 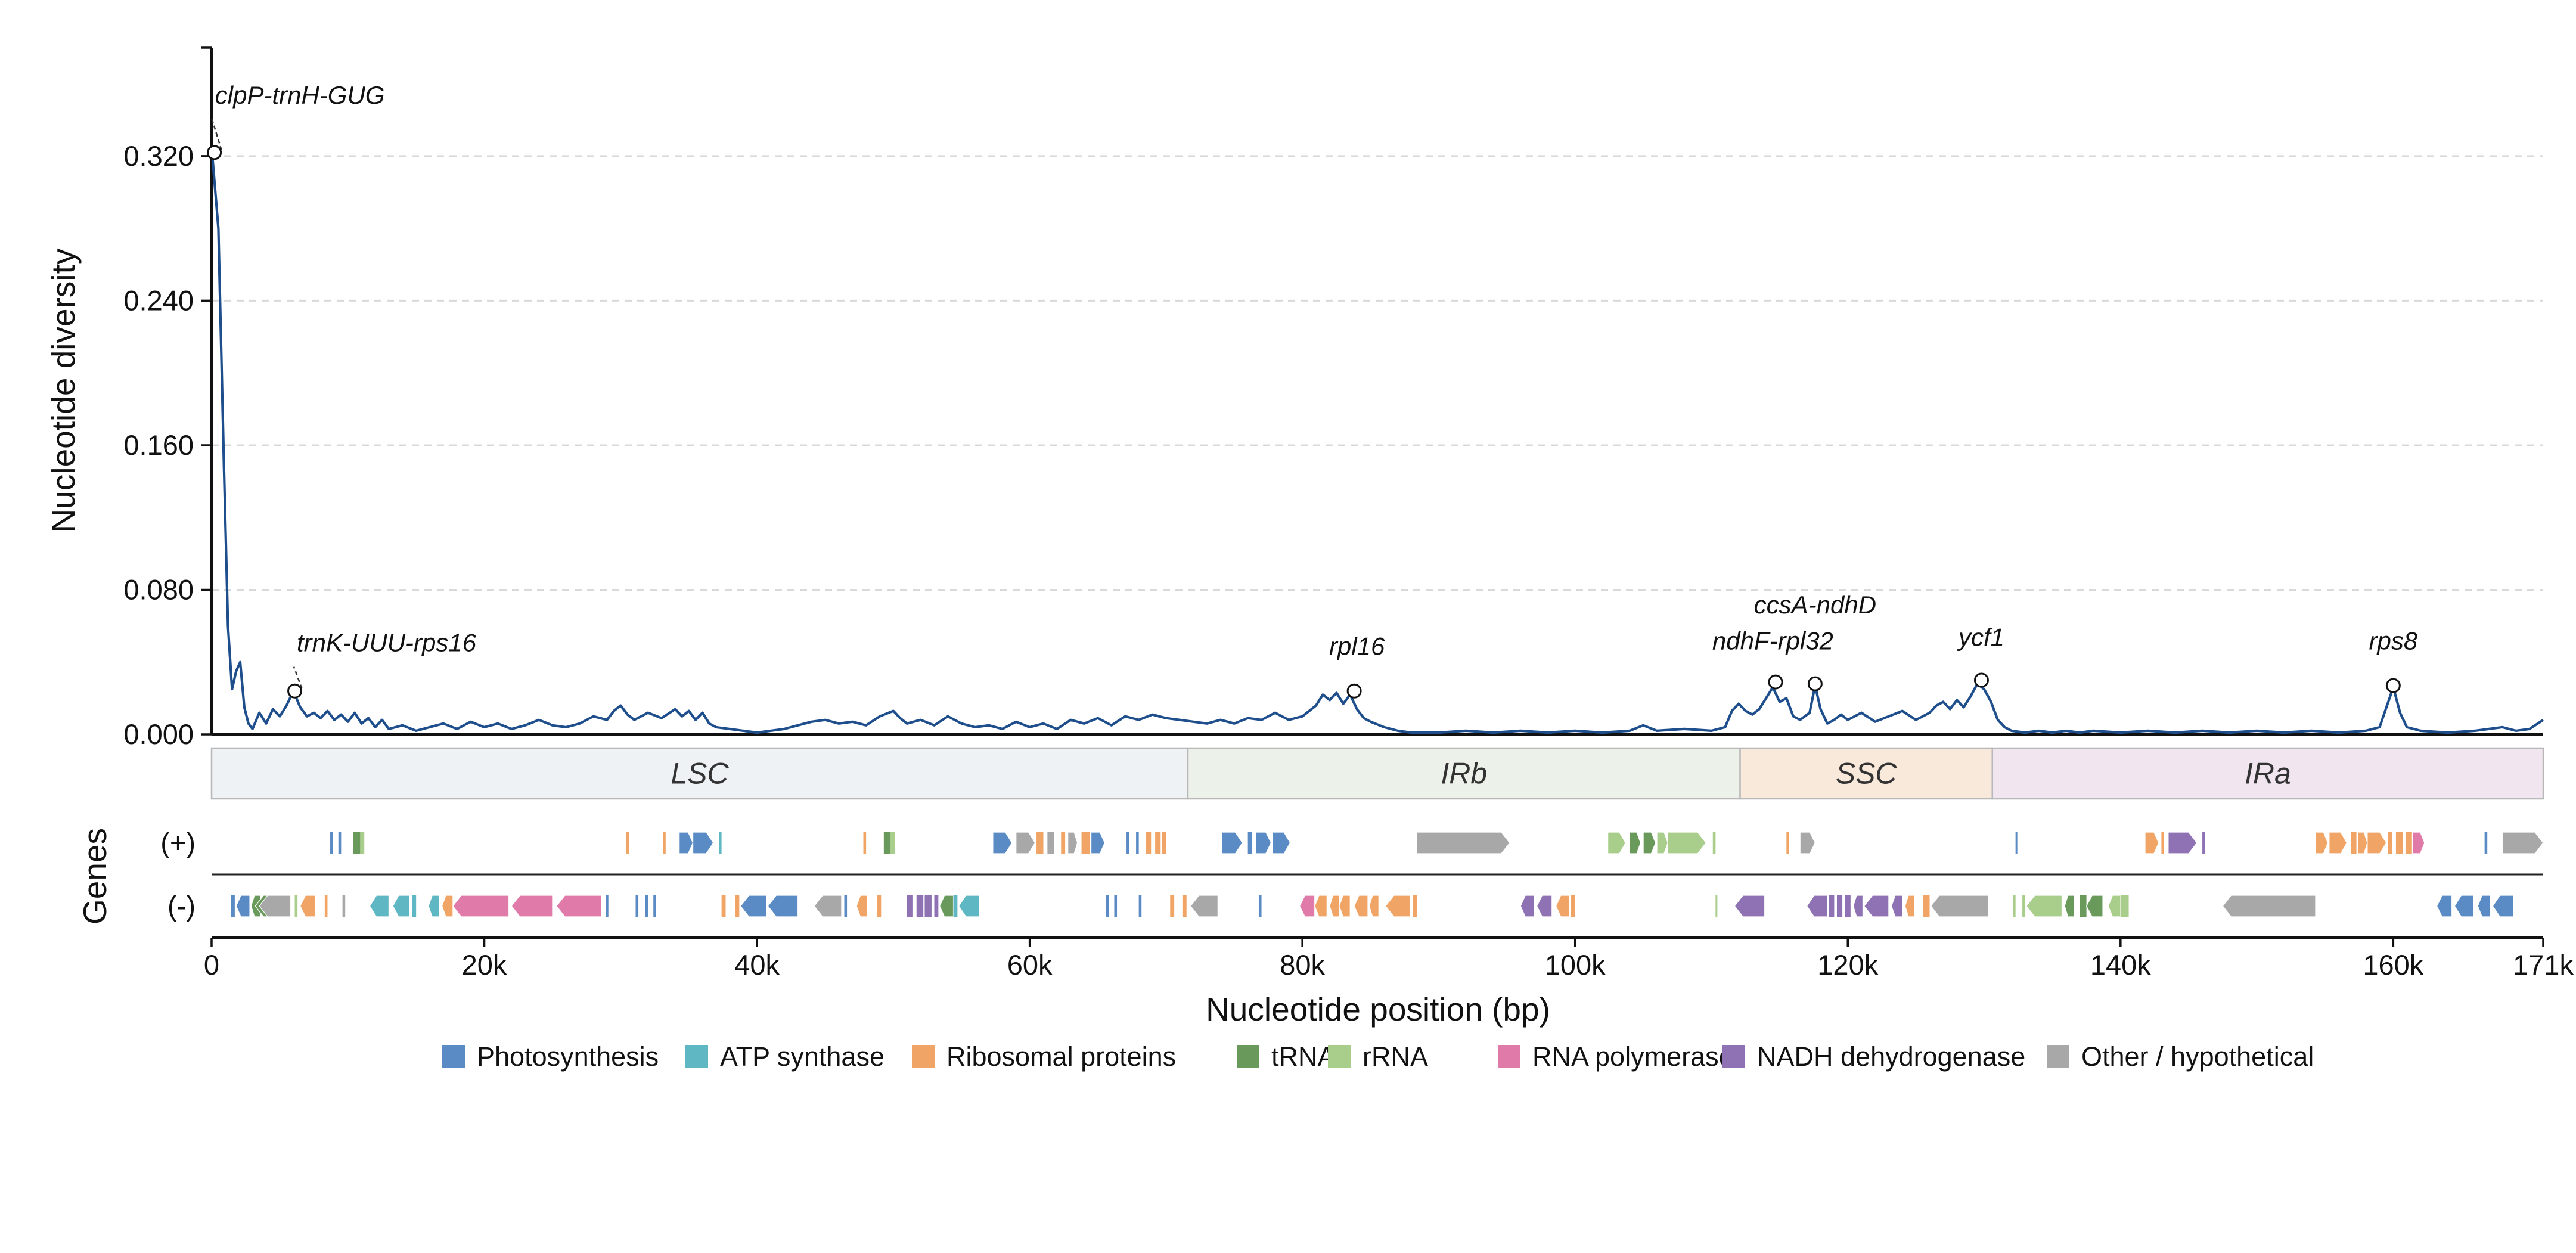 I want to click on region-ssc, so click(x=1867, y=773).